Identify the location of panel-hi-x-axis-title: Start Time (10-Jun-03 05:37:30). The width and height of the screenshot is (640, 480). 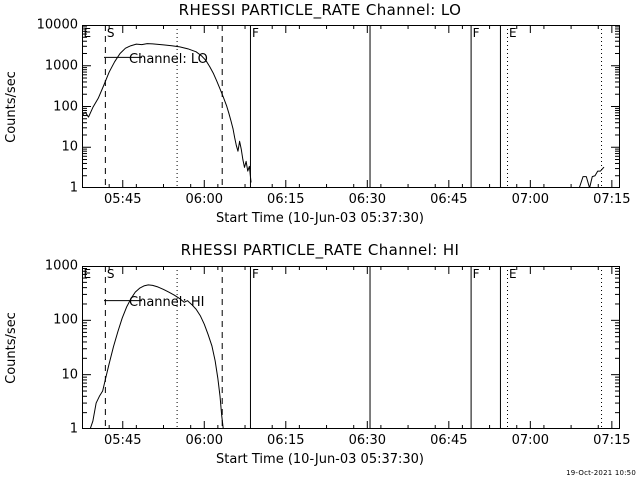
(320, 459).